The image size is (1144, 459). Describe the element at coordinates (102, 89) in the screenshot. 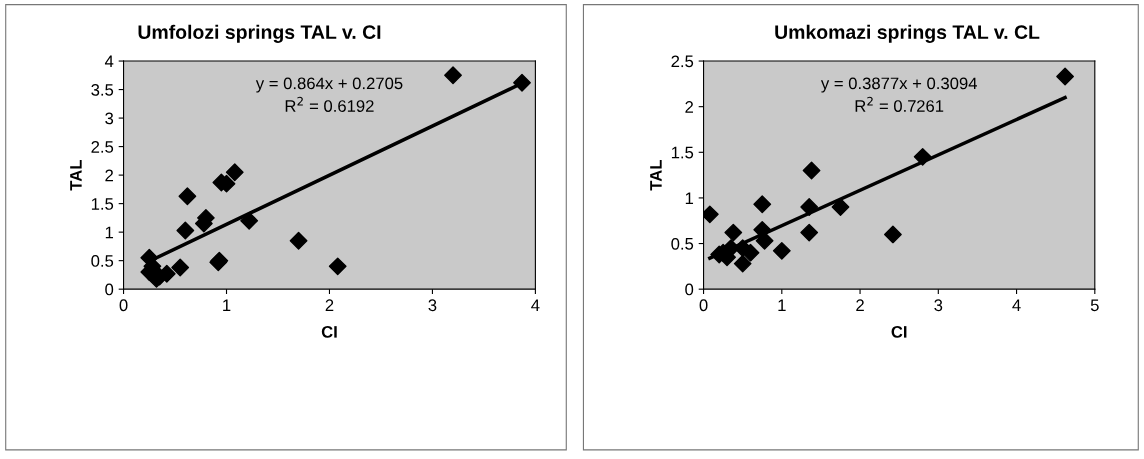

I see `y-tick-label: 3.5` at that location.